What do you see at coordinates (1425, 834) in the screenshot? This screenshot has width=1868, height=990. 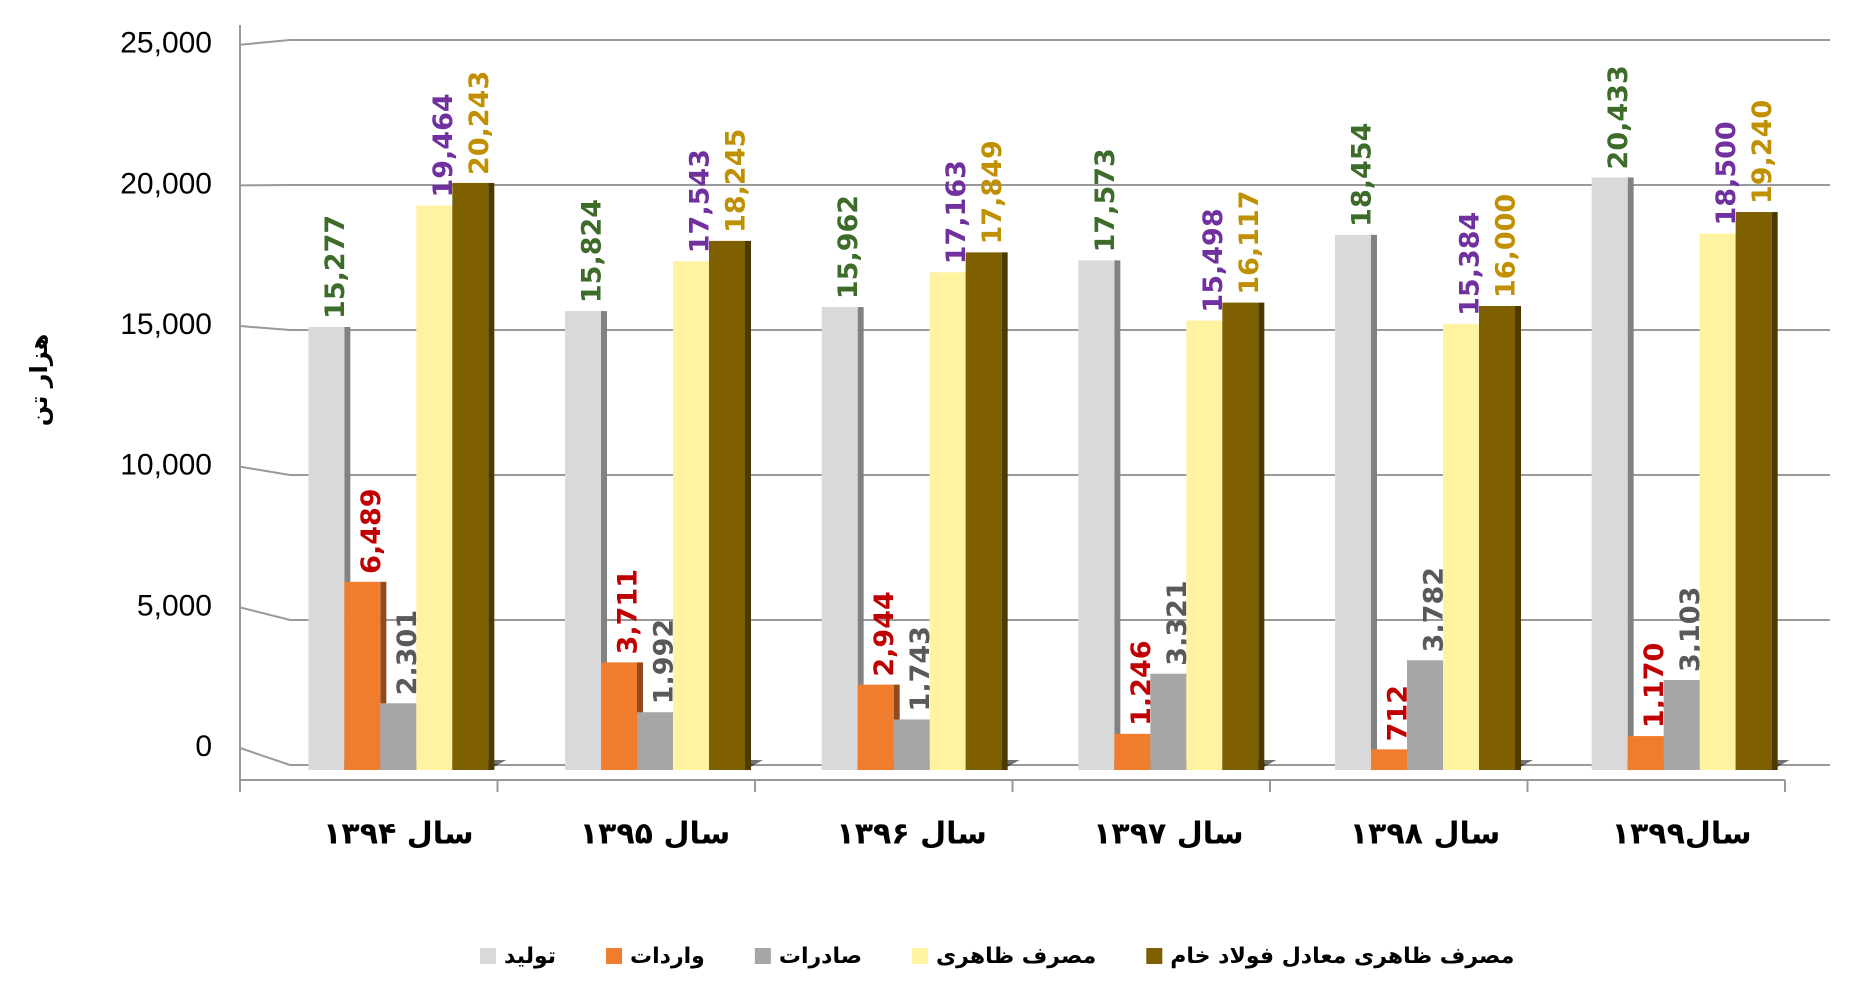 I see `x-tick-label: سال ۱۳۹۸` at bounding box center [1425, 834].